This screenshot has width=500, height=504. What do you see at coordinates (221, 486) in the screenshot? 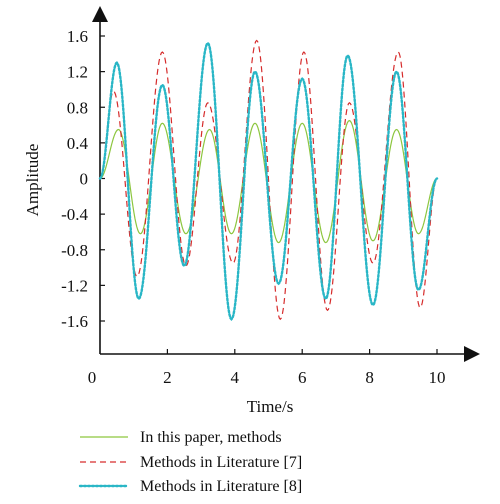
I see `legend-label-3: Methods in Literature [8]` at bounding box center [221, 486].